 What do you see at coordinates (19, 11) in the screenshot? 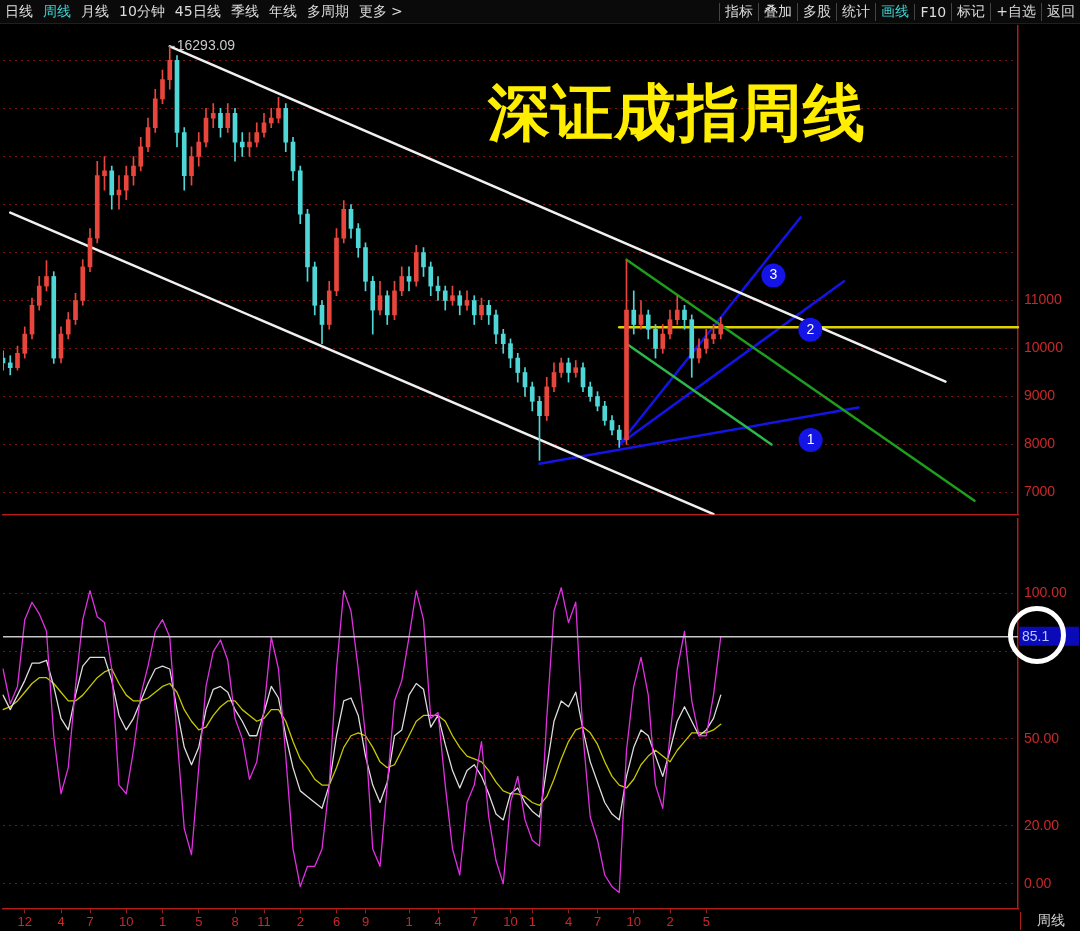
I see `text: 日线` at bounding box center [19, 11].